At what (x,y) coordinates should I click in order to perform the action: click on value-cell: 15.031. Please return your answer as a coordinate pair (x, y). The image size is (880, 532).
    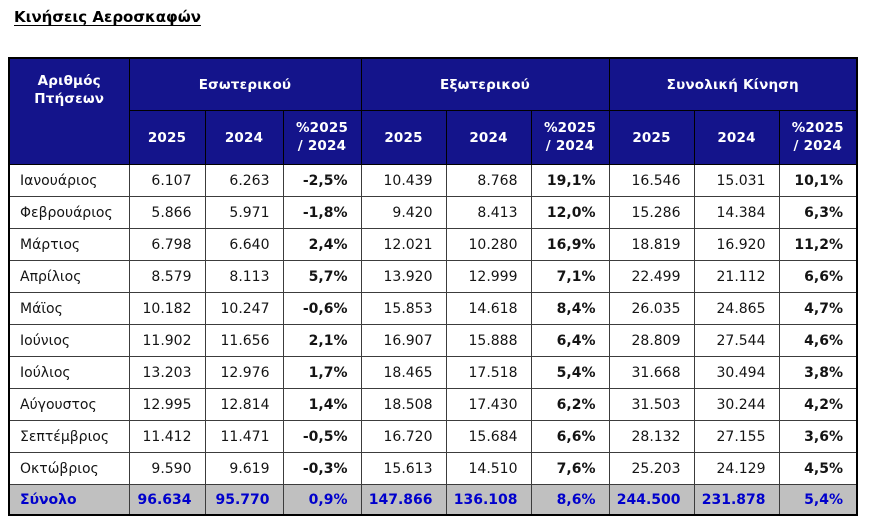
    Looking at the image, I should click on (736, 180).